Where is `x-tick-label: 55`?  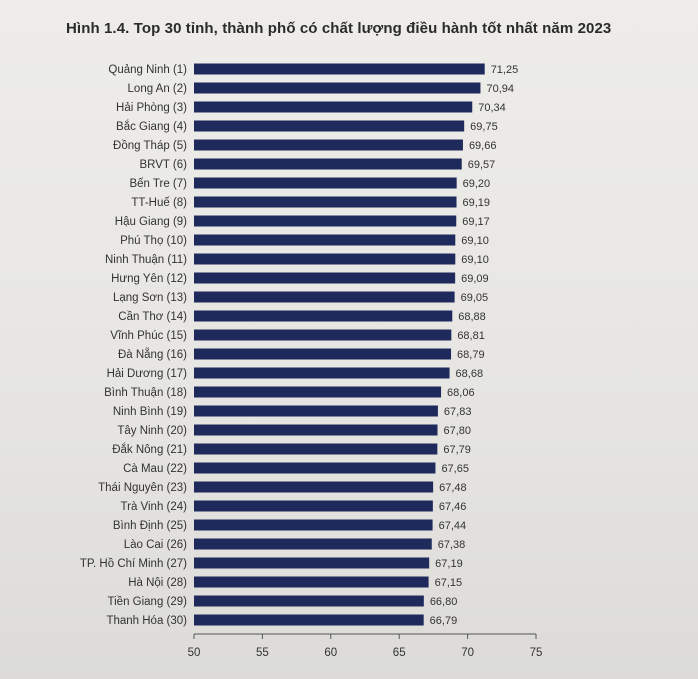
x-tick-label: 55 is located at coordinates (262, 653).